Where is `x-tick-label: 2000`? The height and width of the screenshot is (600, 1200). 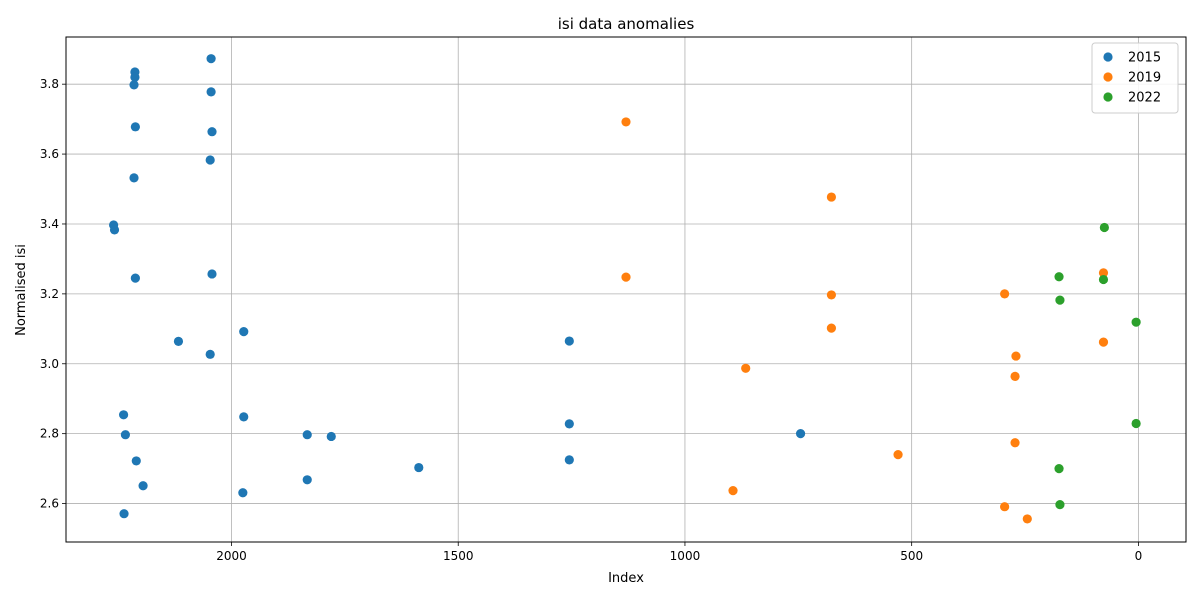 x-tick-label: 2000 is located at coordinates (231, 556).